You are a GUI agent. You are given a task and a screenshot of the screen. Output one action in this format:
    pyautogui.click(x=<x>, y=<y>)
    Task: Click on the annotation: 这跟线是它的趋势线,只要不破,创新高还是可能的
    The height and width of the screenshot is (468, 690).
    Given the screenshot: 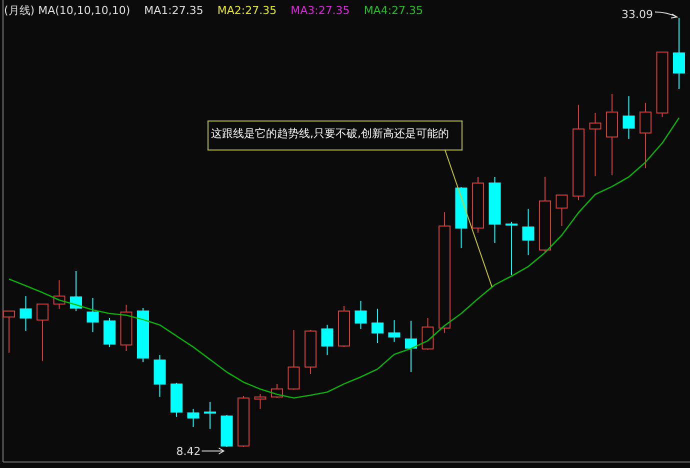 What is the action you would take?
    pyautogui.click(x=330, y=133)
    